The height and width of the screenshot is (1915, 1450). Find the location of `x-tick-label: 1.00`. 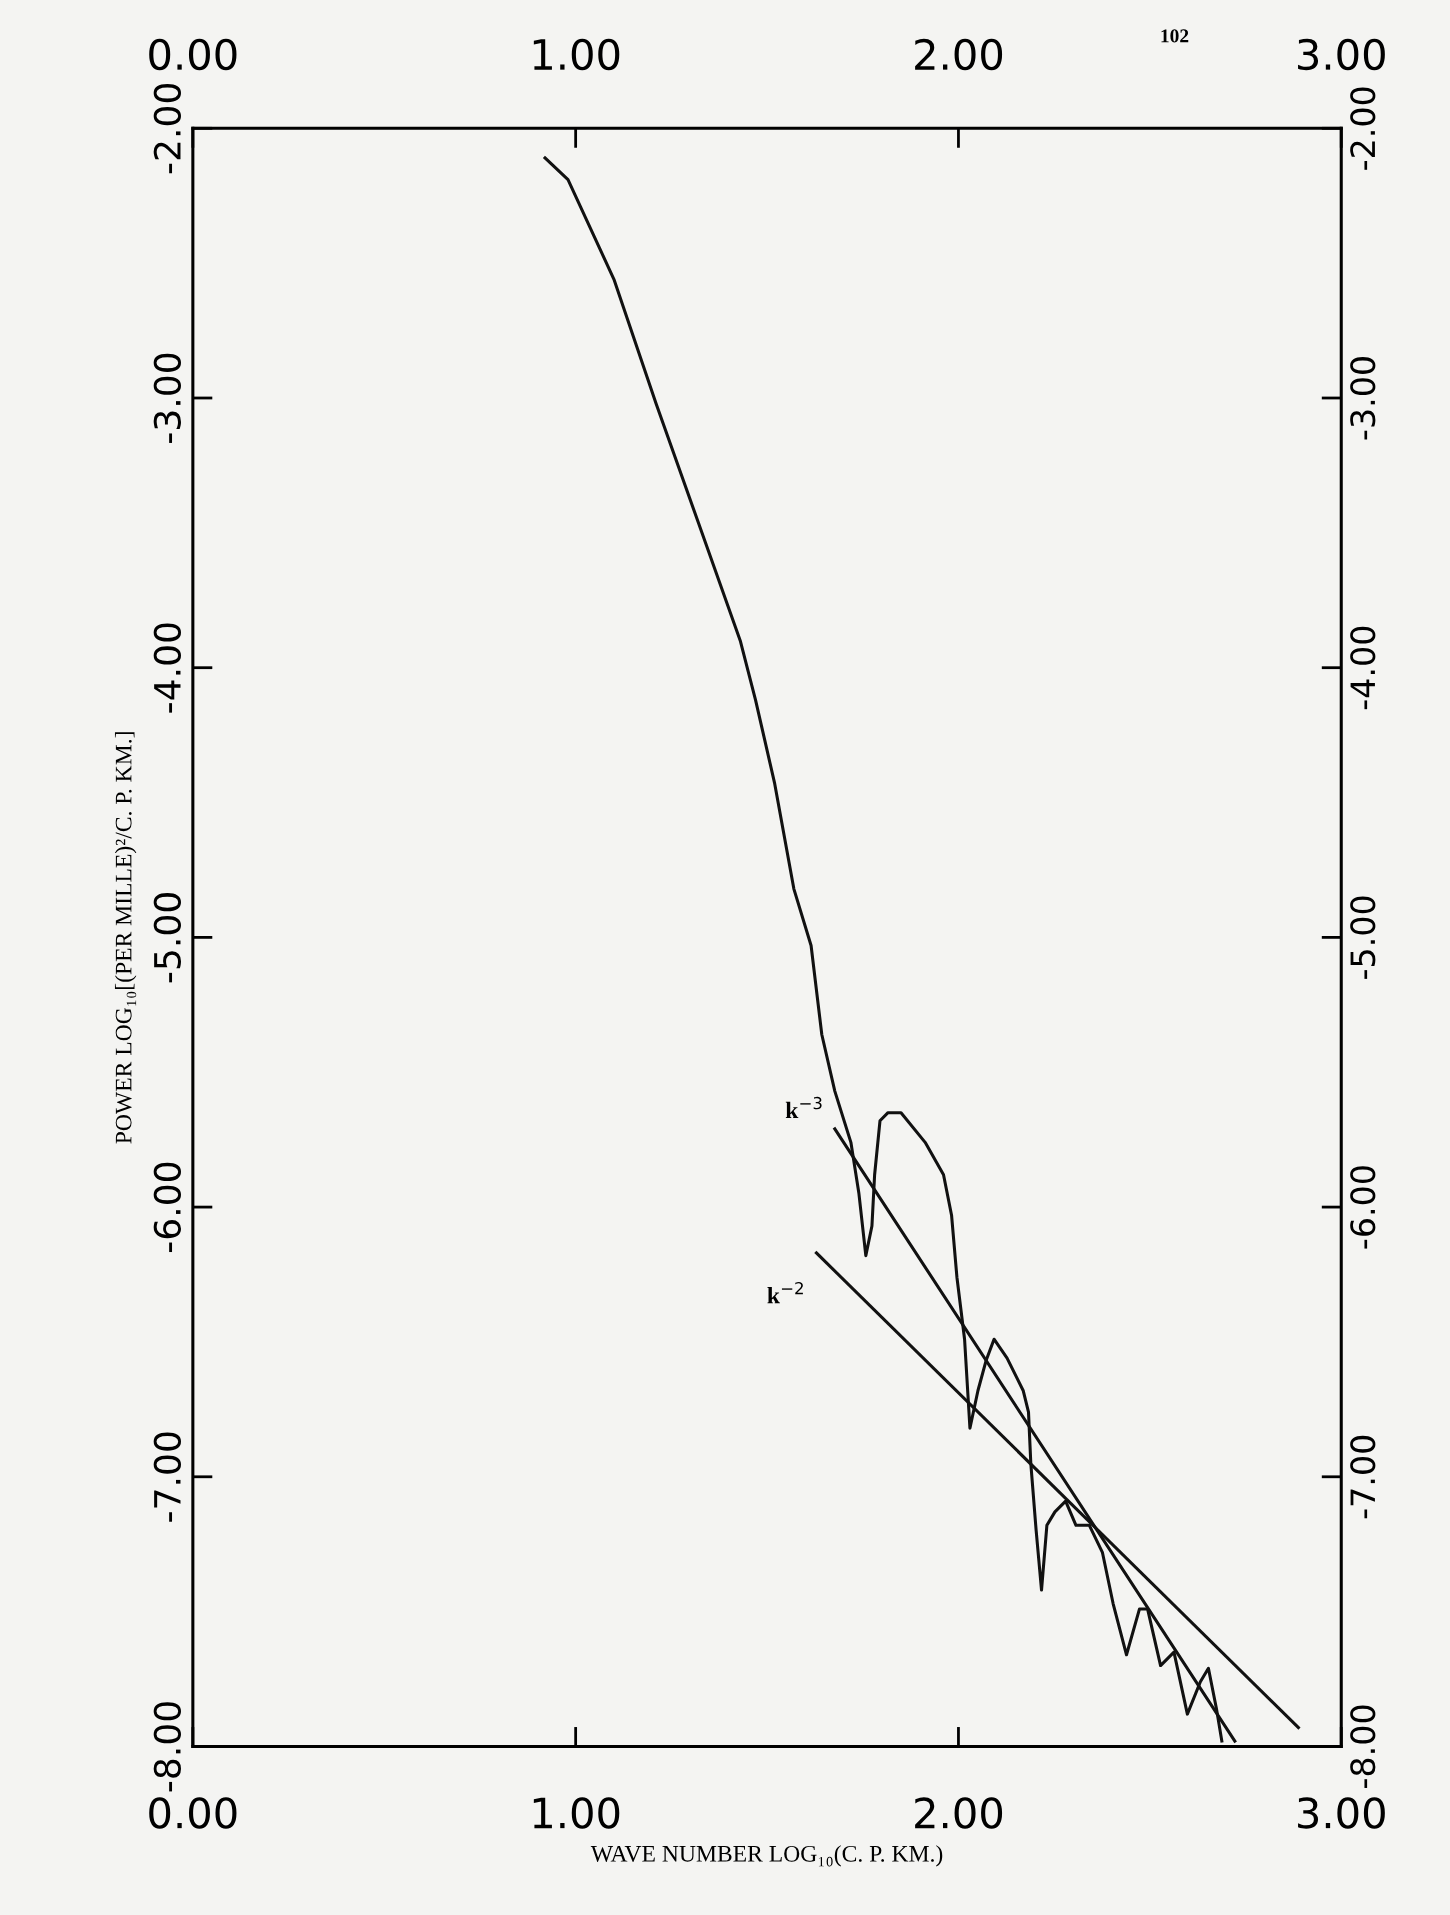

x-tick-label: 1.00 is located at coordinates (576, 1813).